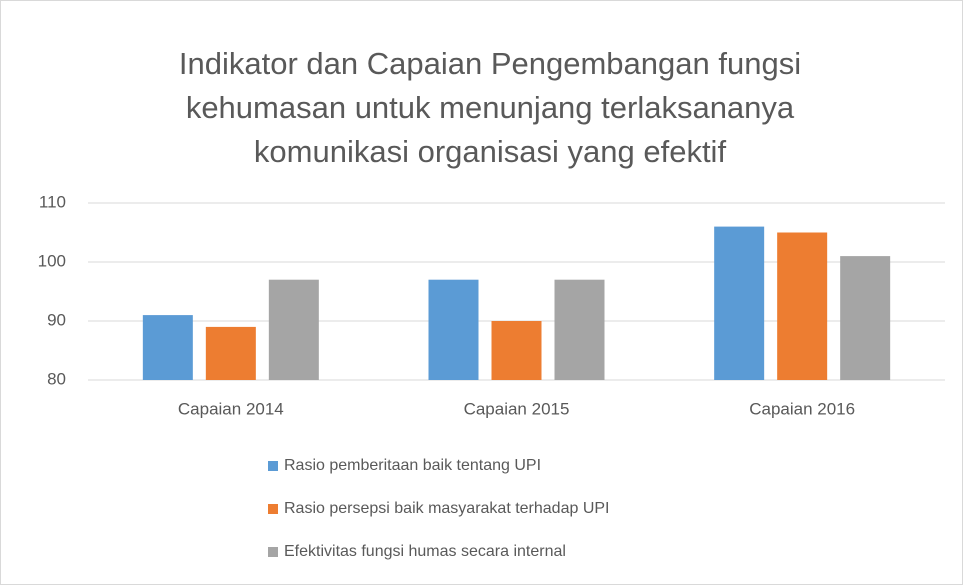  I want to click on y-tick-label: 110, so click(52, 201).